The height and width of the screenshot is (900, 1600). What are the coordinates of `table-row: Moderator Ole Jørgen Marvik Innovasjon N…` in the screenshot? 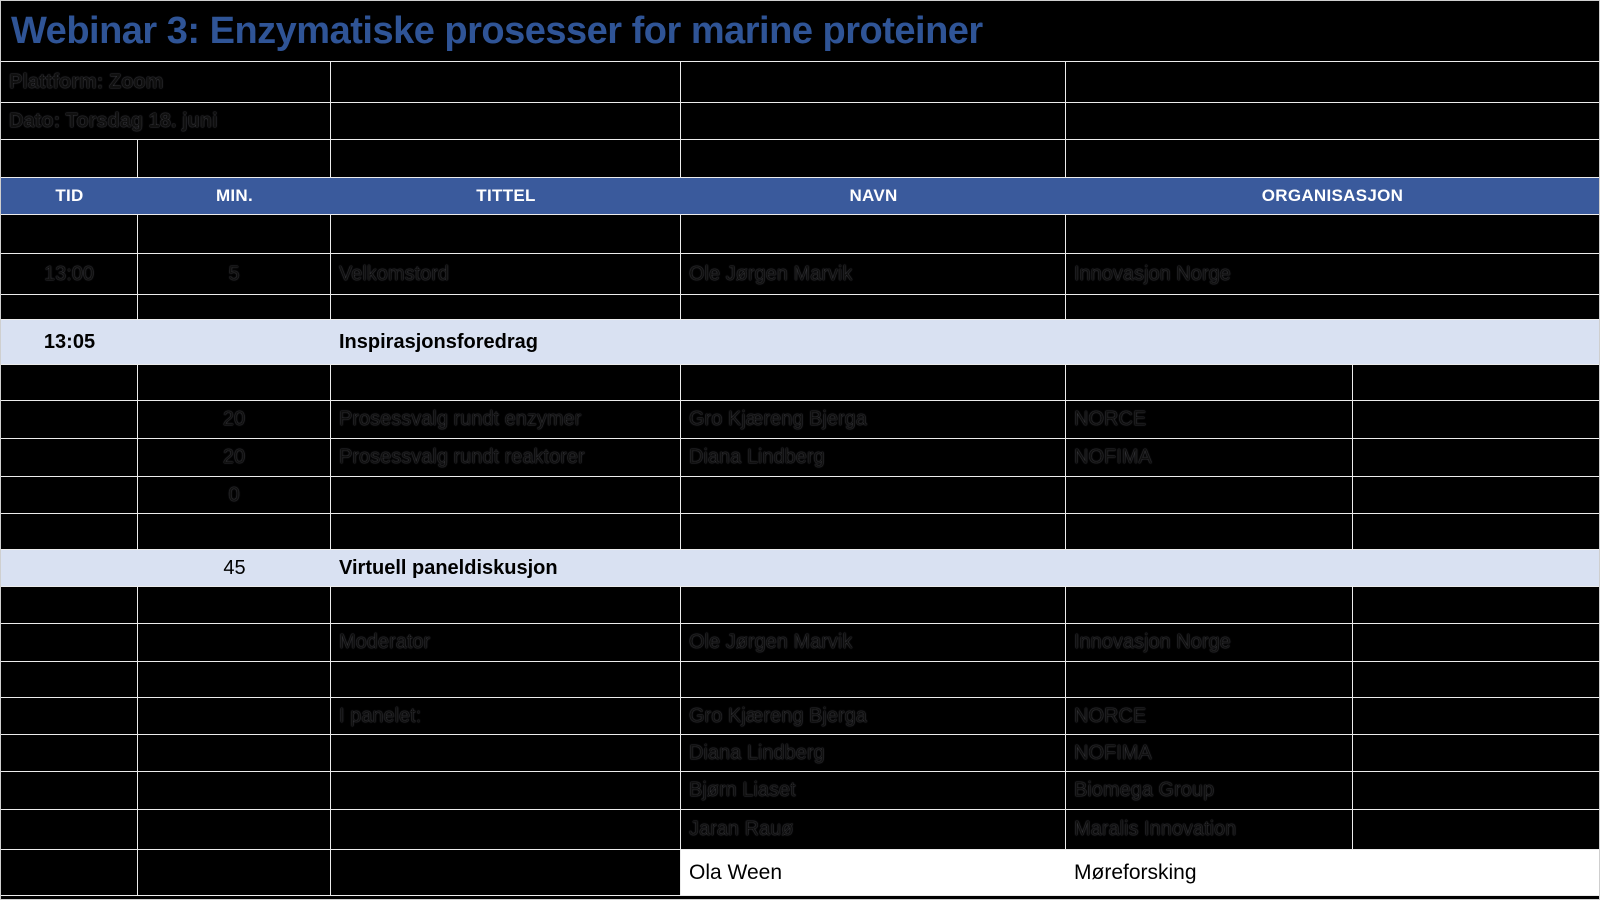 It's located at (800, 643).